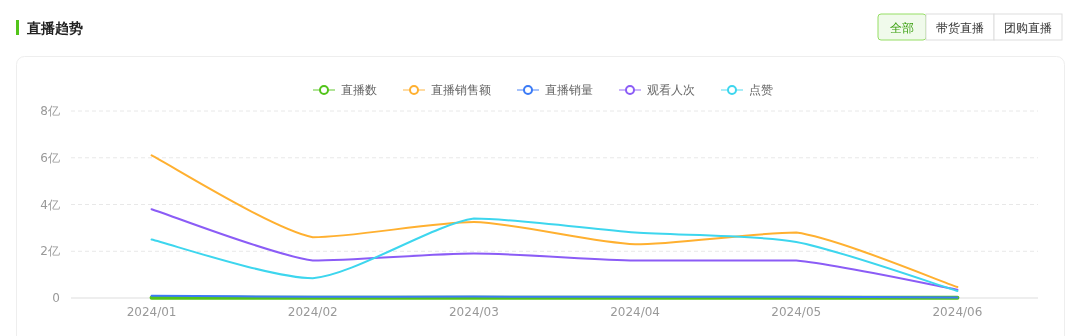 The height and width of the screenshot is (336, 1080). Describe the element at coordinates (151, 312) in the screenshot. I see `x-tick-label: 2024/01` at that location.